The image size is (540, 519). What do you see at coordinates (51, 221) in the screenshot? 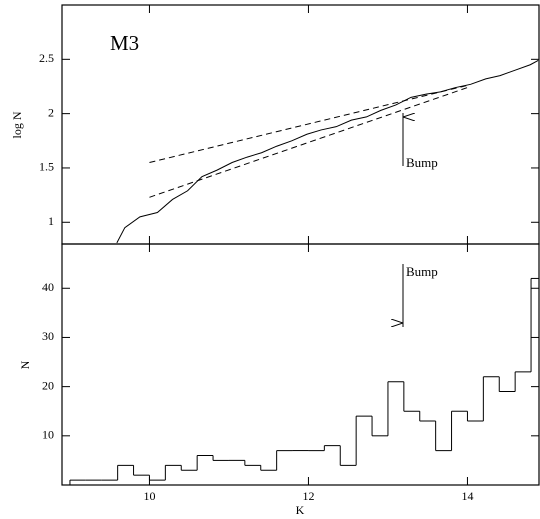
I see `y-tick-label: 1` at bounding box center [51, 221].